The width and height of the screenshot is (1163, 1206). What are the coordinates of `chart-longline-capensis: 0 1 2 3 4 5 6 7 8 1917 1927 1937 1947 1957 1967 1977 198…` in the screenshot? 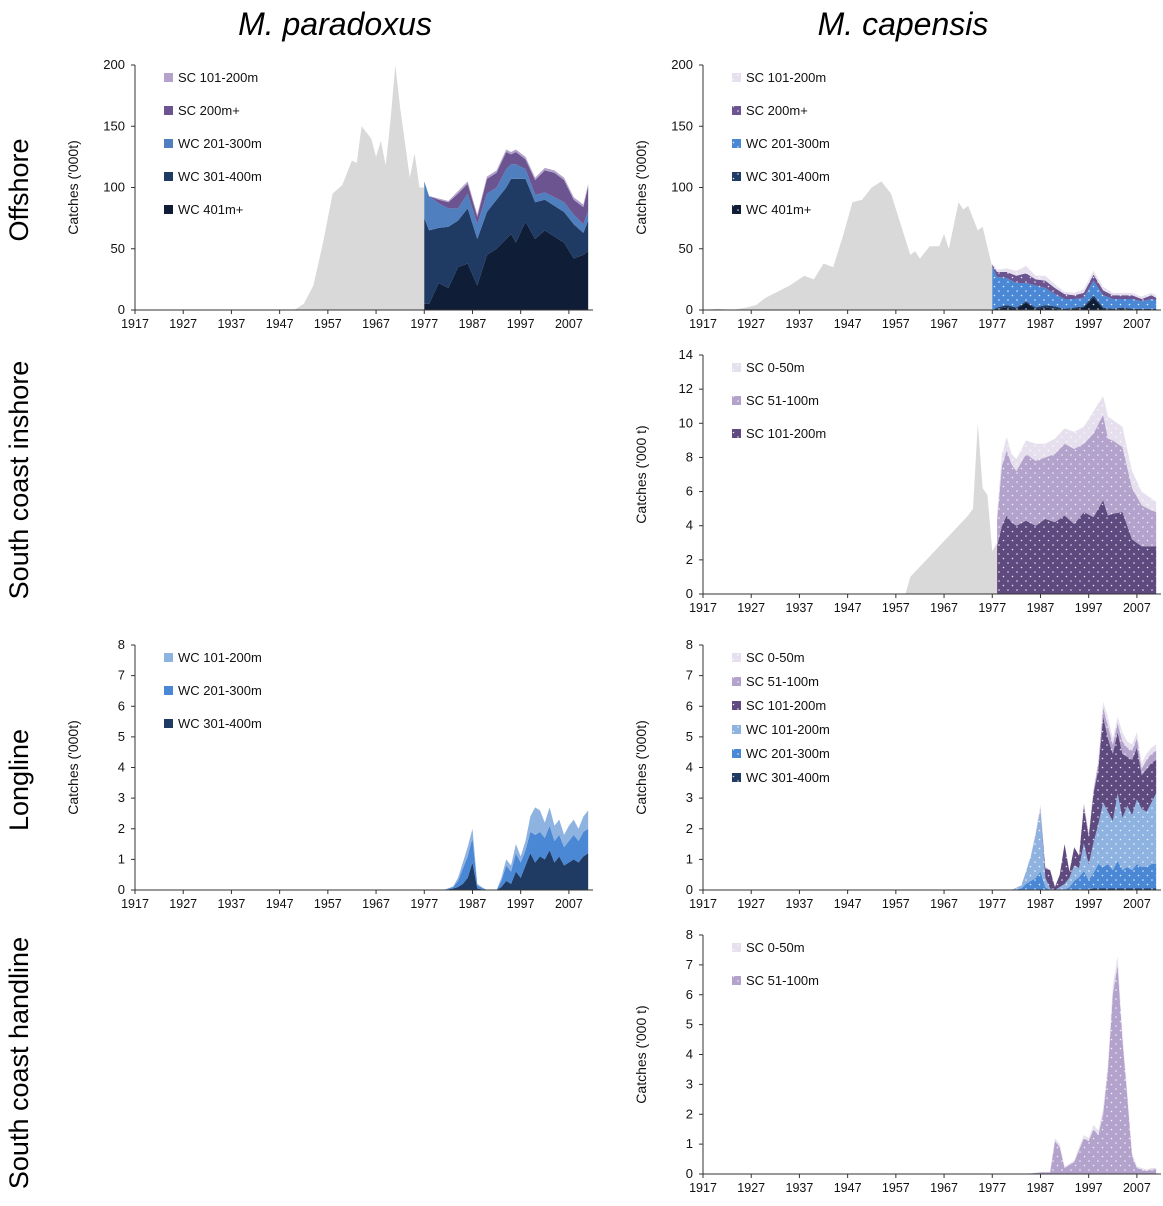 It's located at (897, 774).